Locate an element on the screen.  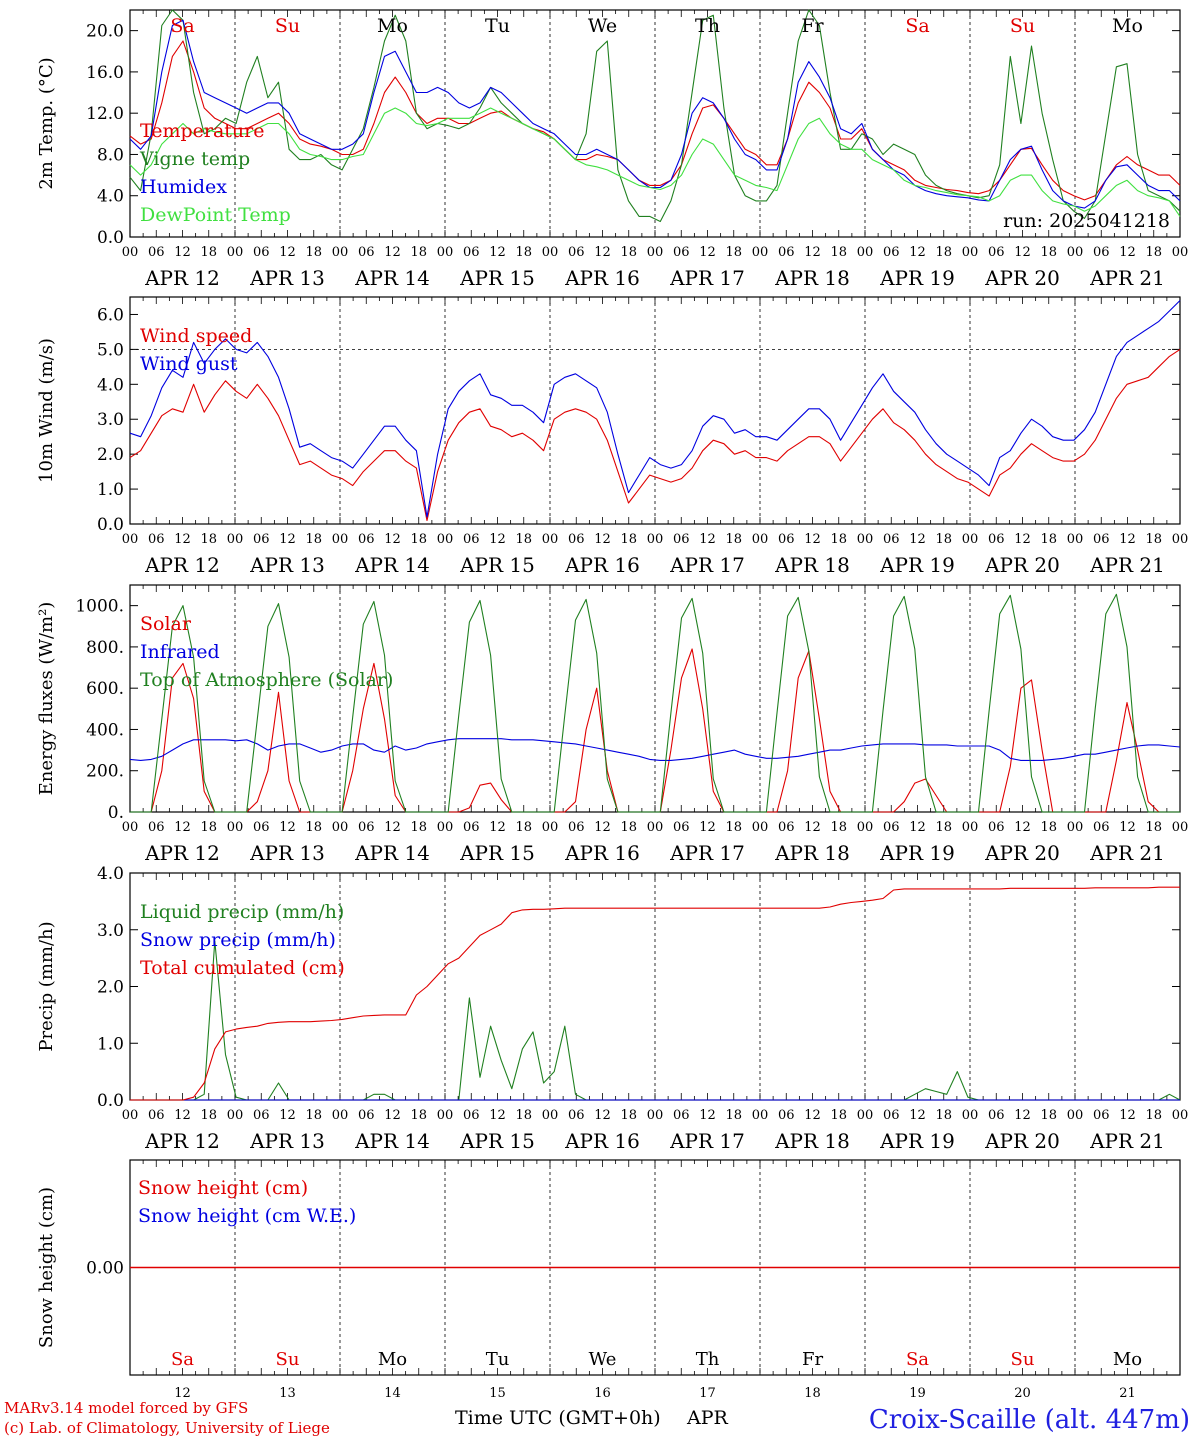
bottom-day-number: 21 is located at coordinates (1127, 1393).